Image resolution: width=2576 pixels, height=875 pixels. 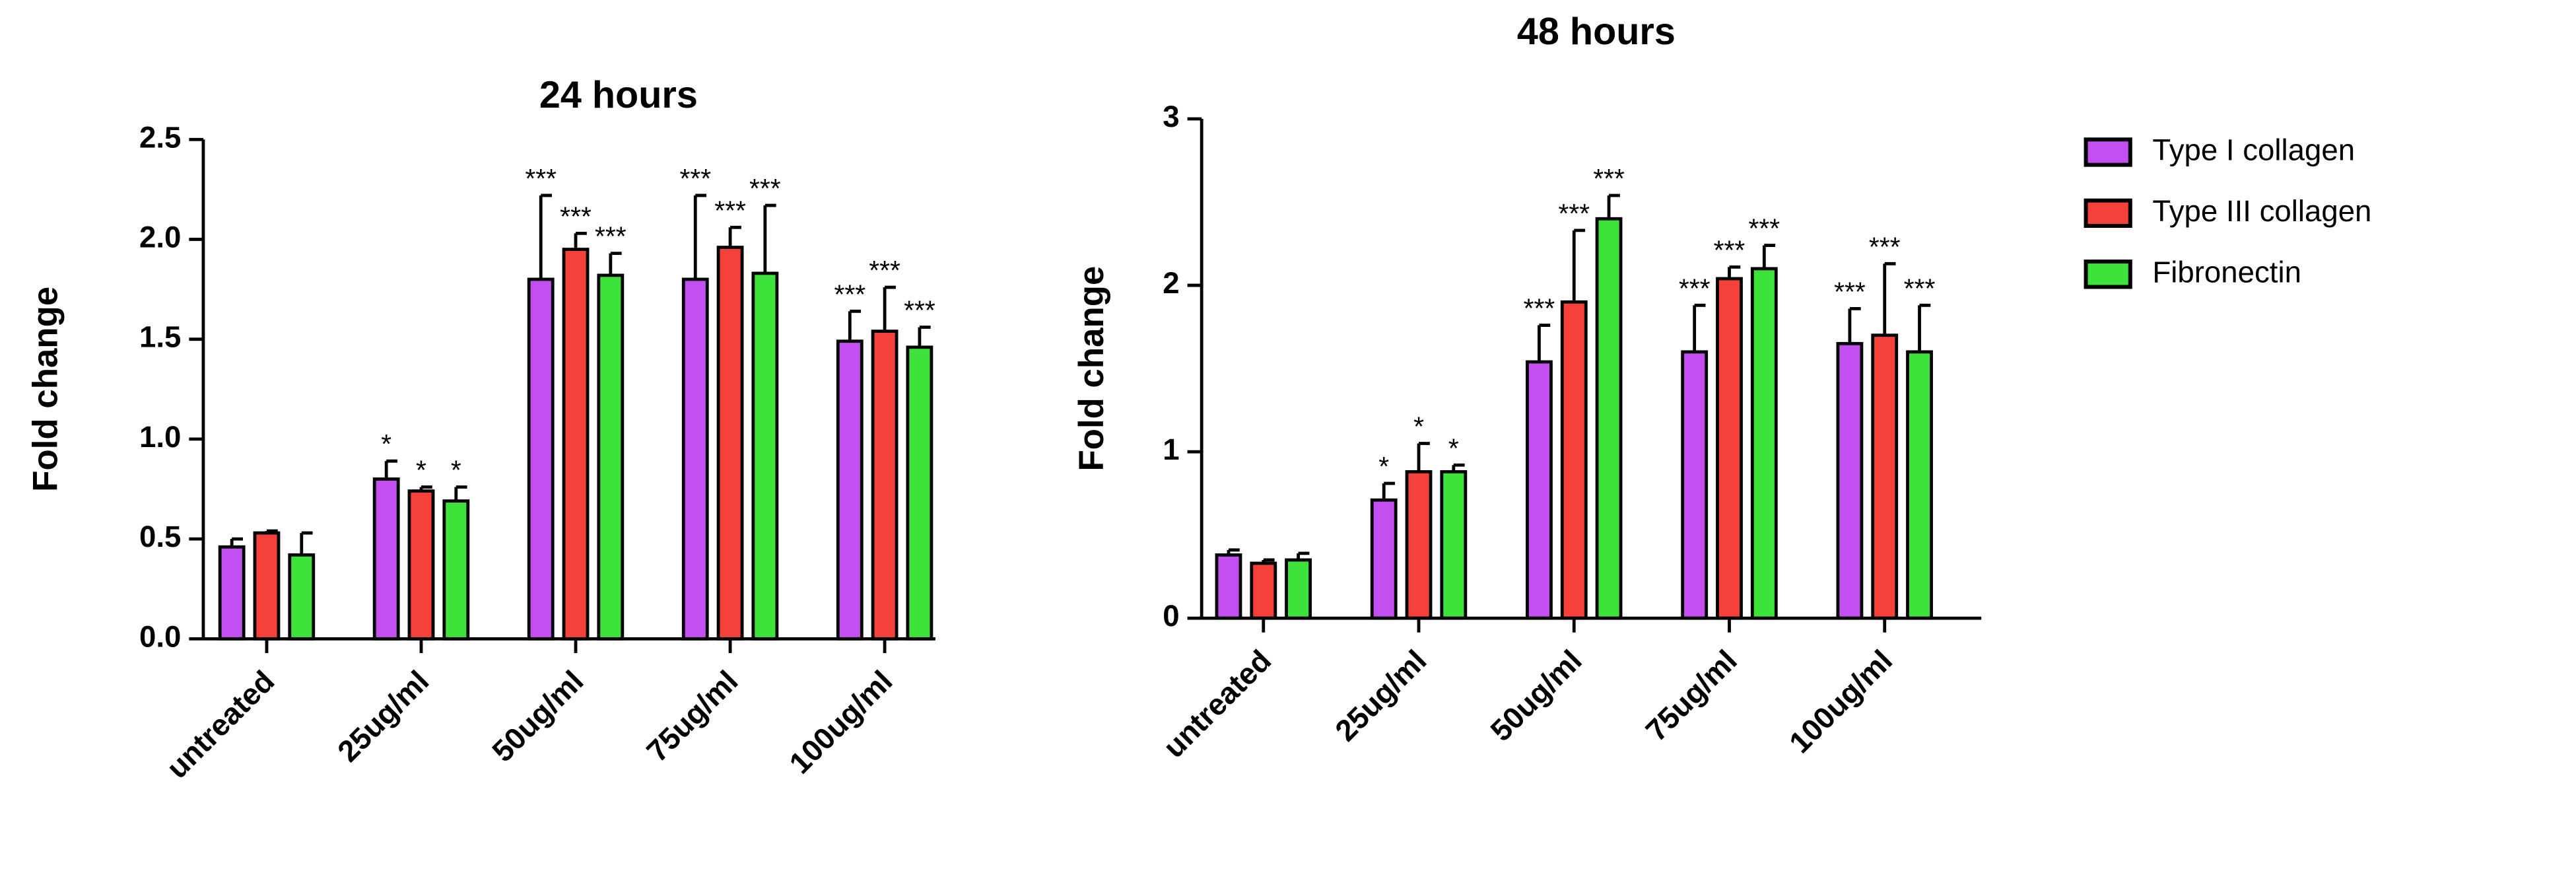 I want to click on y-tick-label: 2.0, so click(x=160, y=237).